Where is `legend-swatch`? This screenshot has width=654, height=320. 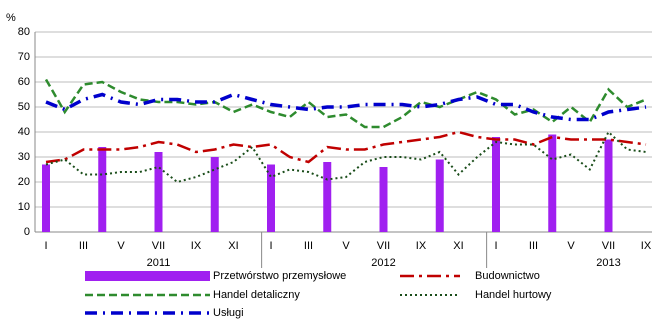 legend-swatch is located at coordinates (147, 276).